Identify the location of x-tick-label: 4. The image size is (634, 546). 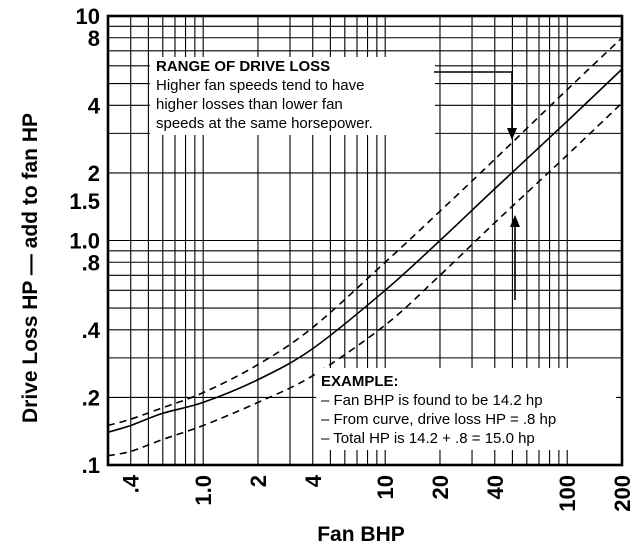
(313, 480).